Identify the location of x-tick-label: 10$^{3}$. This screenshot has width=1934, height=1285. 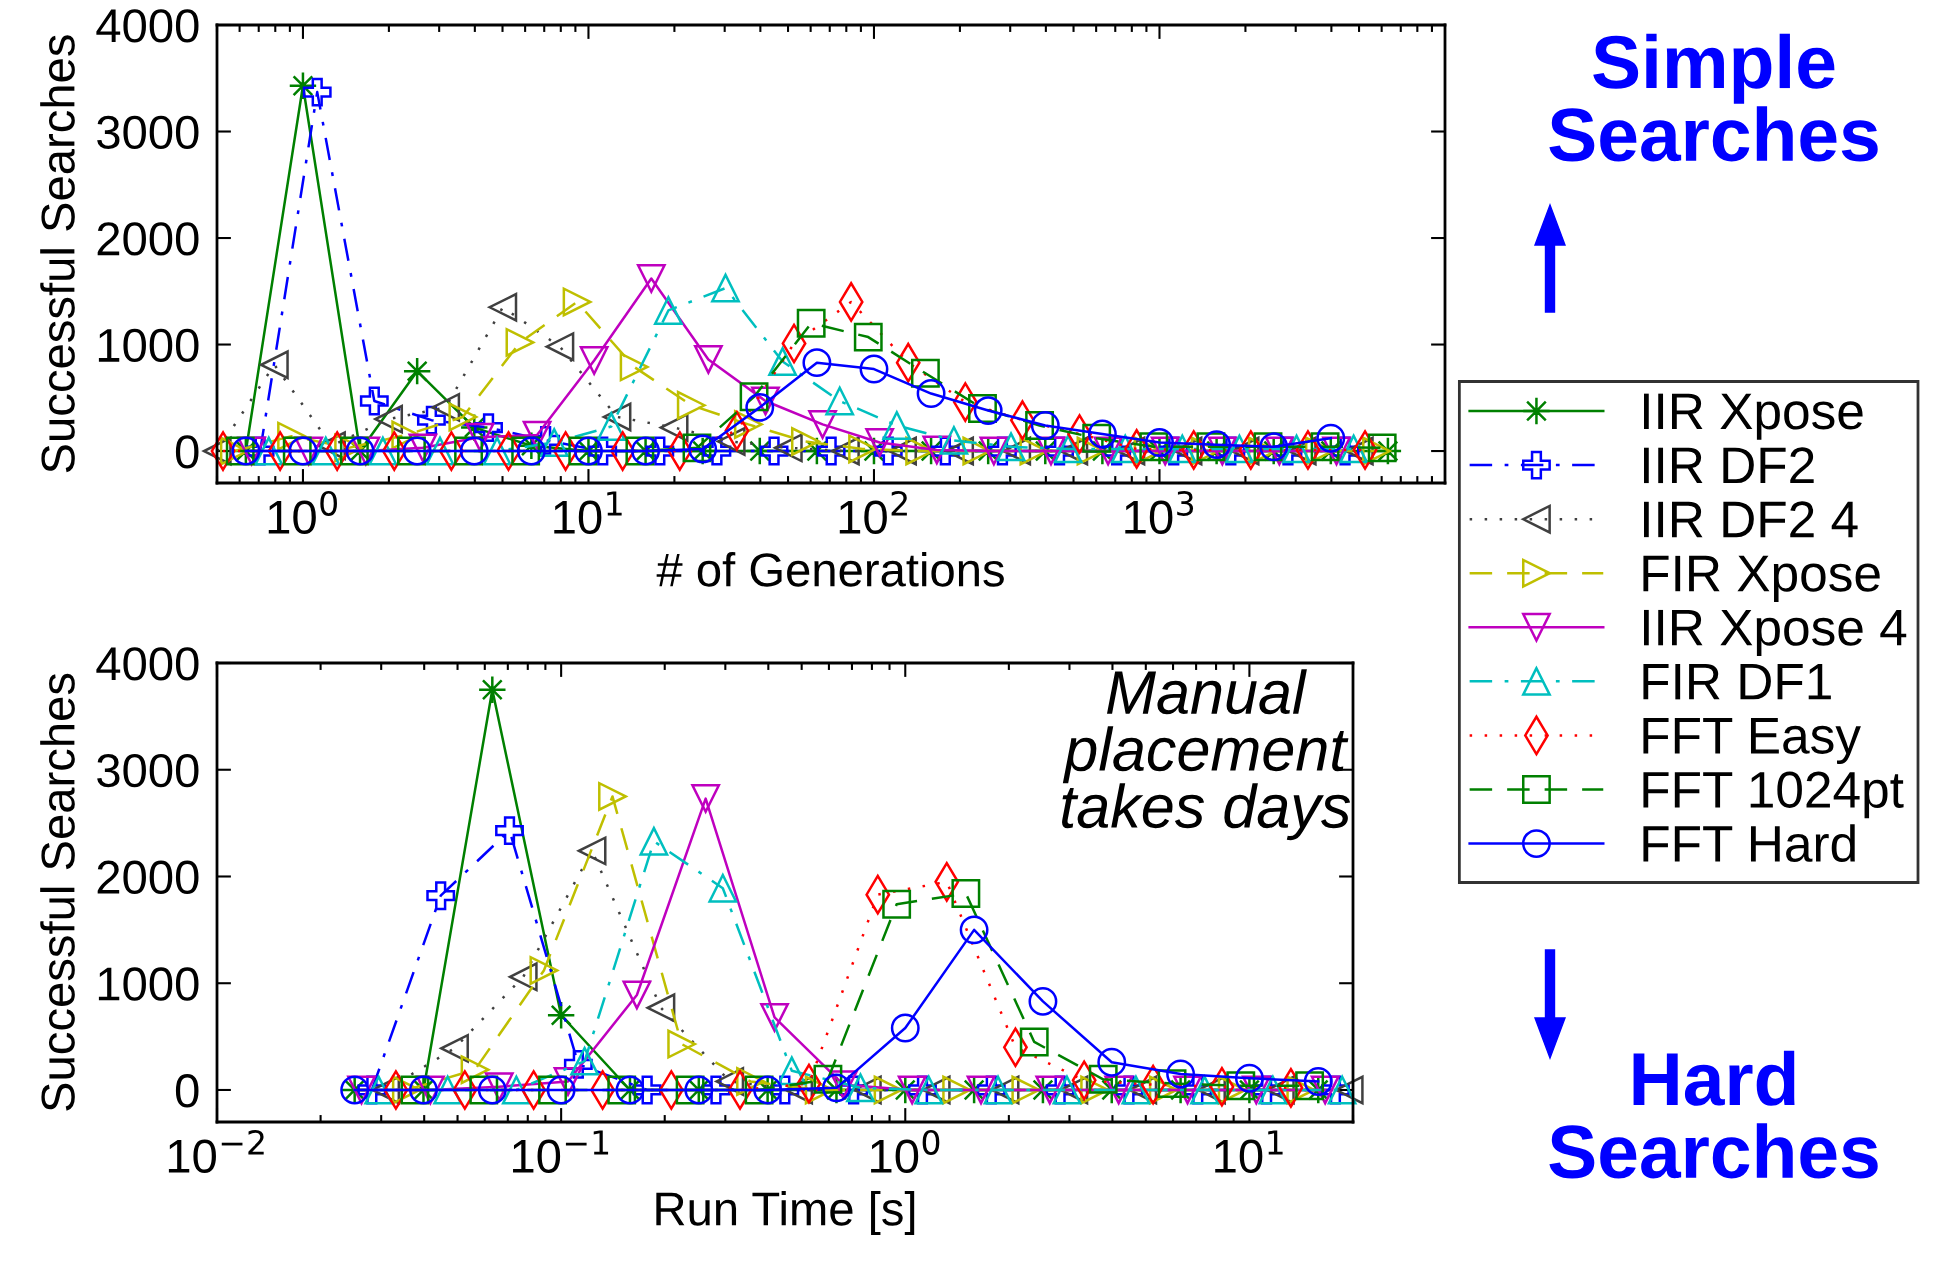
(1159, 512).